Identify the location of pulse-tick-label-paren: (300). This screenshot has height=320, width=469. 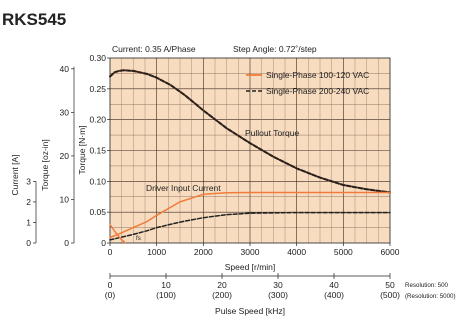
(278, 295).